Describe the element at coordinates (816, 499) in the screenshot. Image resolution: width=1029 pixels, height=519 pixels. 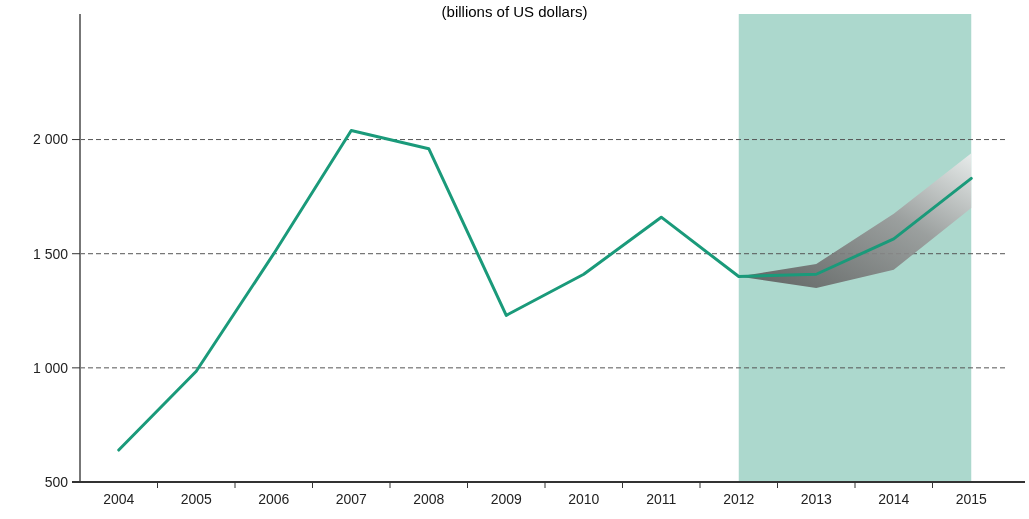
I see `x-tick-label: 2013` at that location.